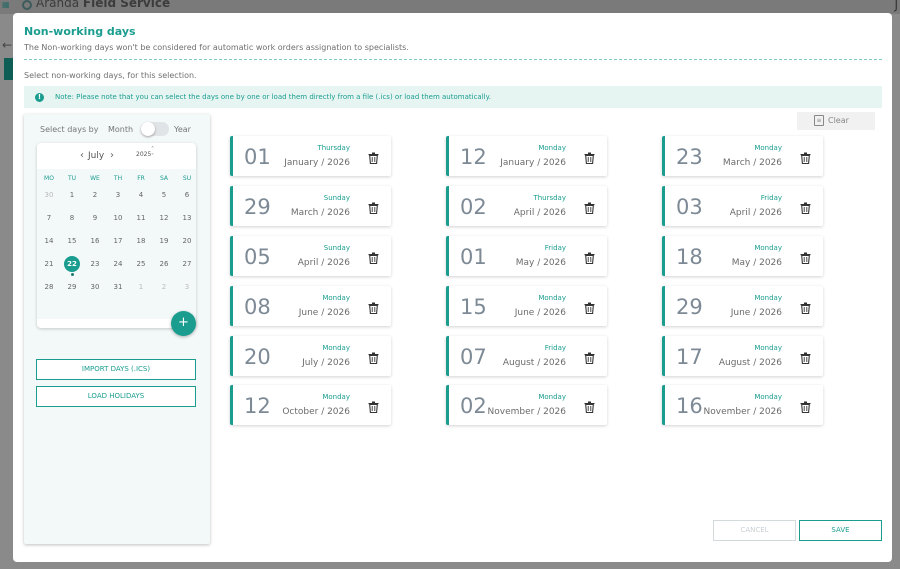  Describe the element at coordinates (121, 129) in the screenshot. I see `month-option-label: Month` at that location.